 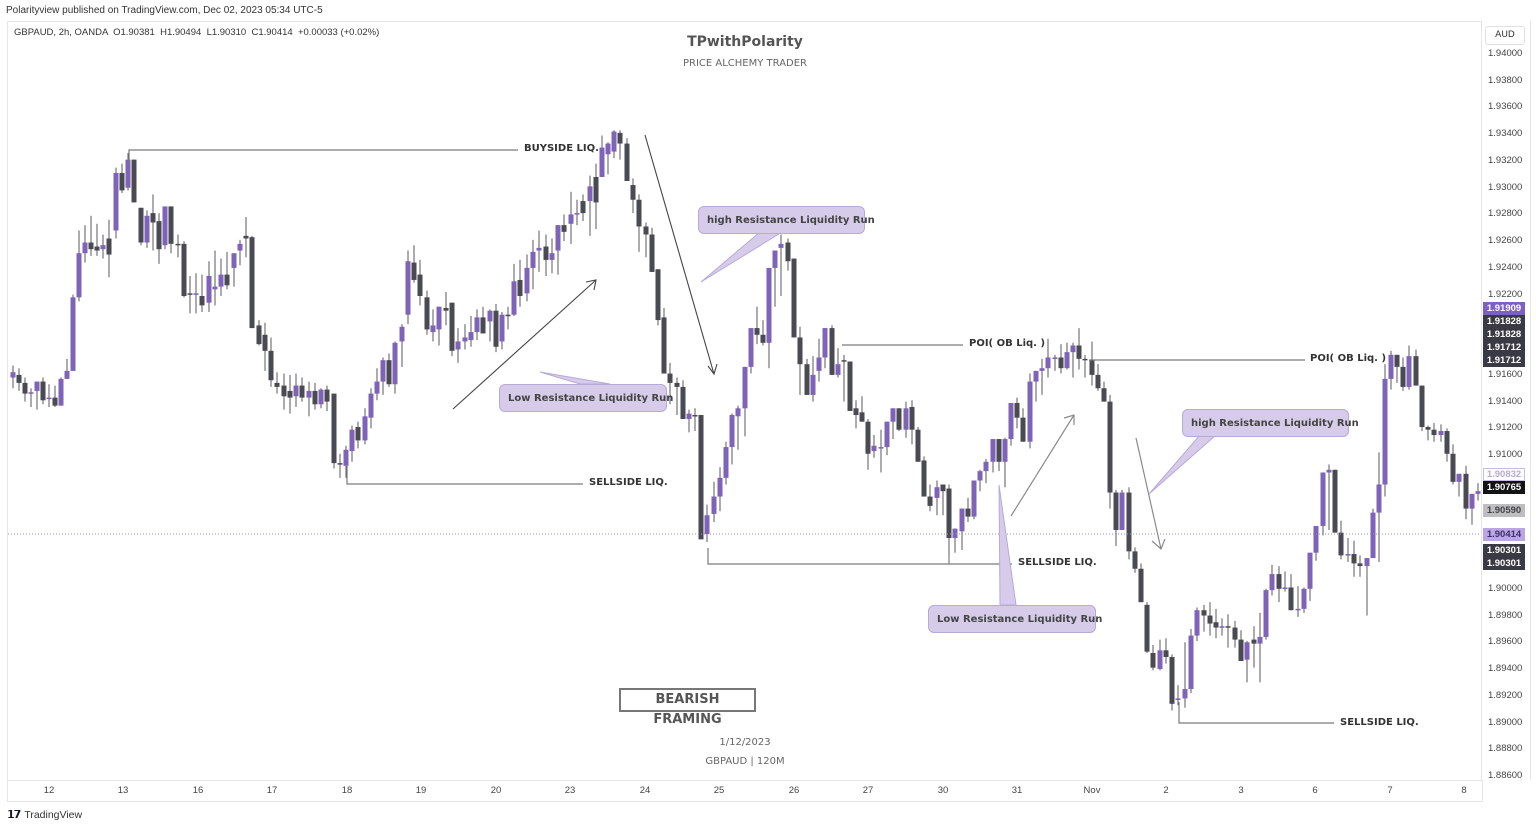 What do you see at coordinates (49, 790) in the screenshot?
I see `time-tick: 12` at bounding box center [49, 790].